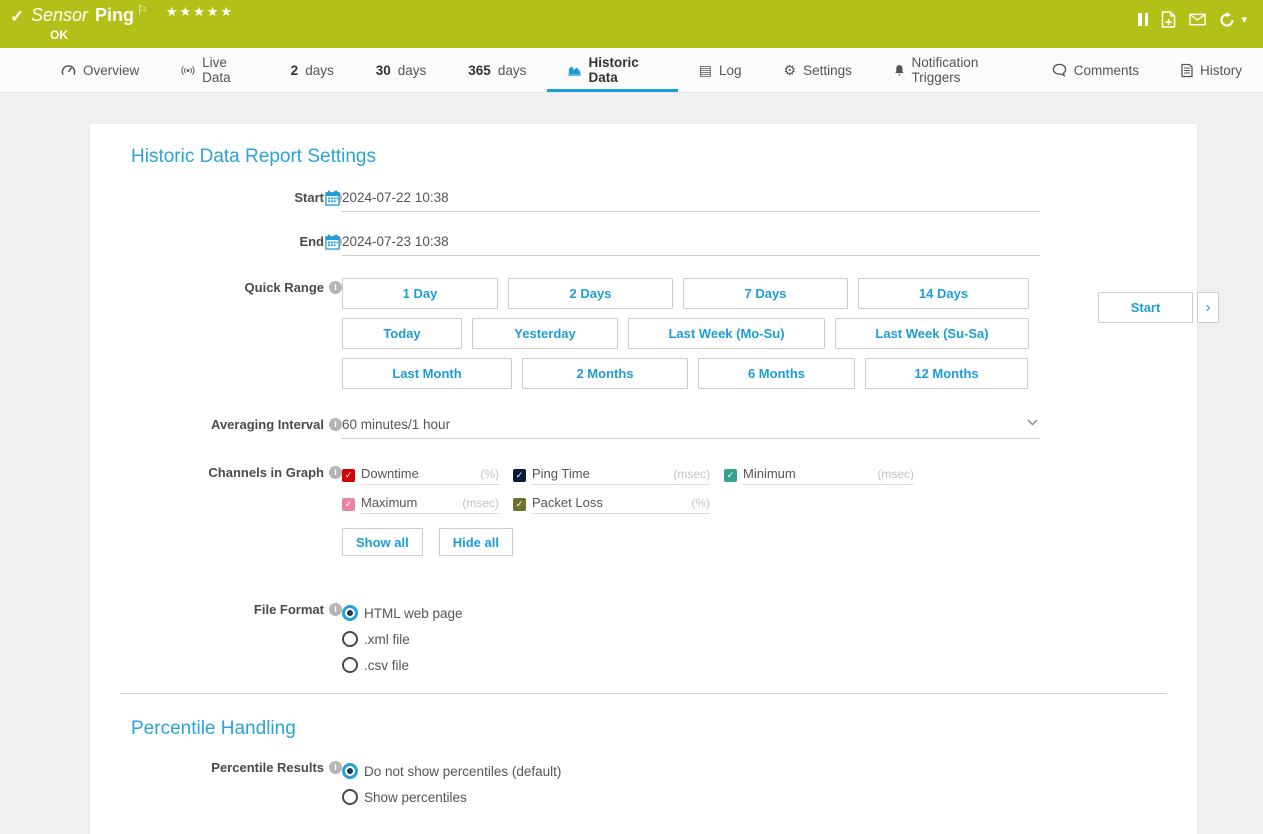 This screenshot has height=834, width=1263. I want to click on tab-label: Overview, so click(111, 70).